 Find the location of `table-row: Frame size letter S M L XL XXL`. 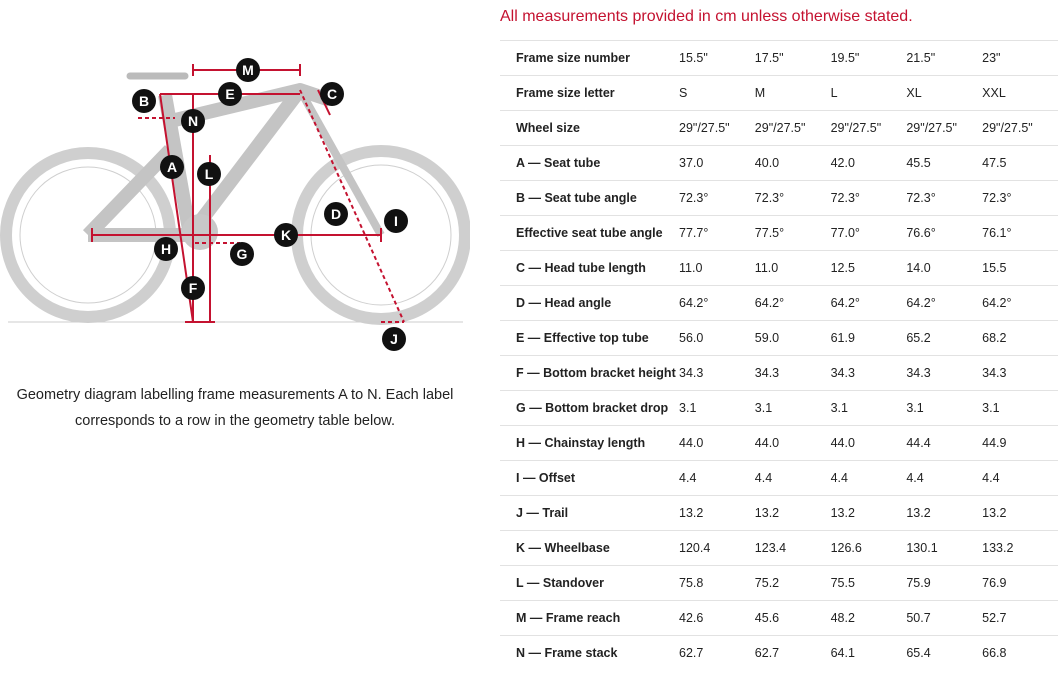

table-row: Frame size letter S M L XL XXL is located at coordinates (779, 93).